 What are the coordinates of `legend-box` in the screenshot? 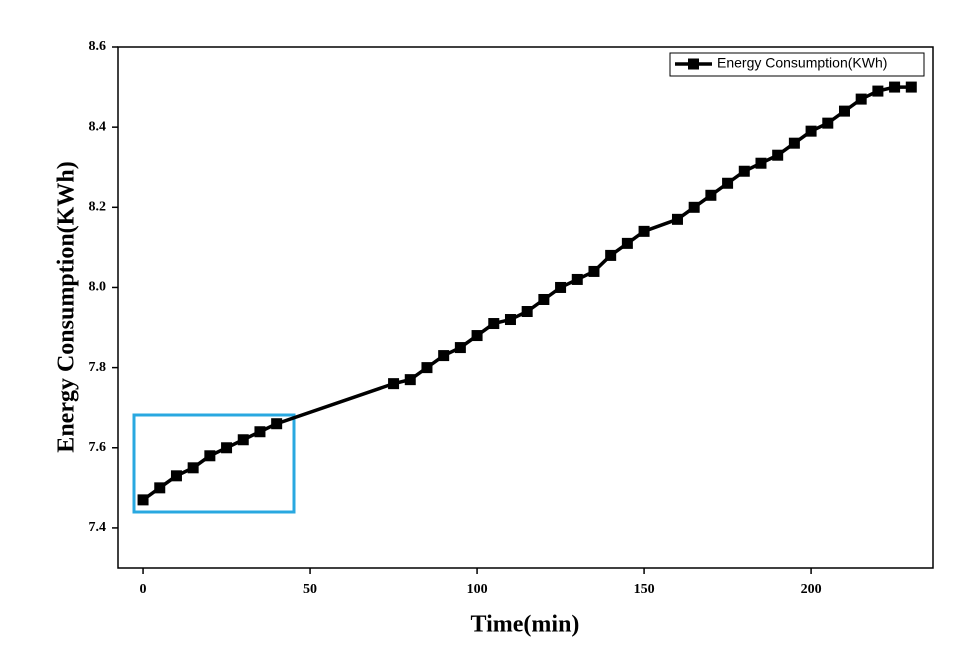 It's located at (797, 64).